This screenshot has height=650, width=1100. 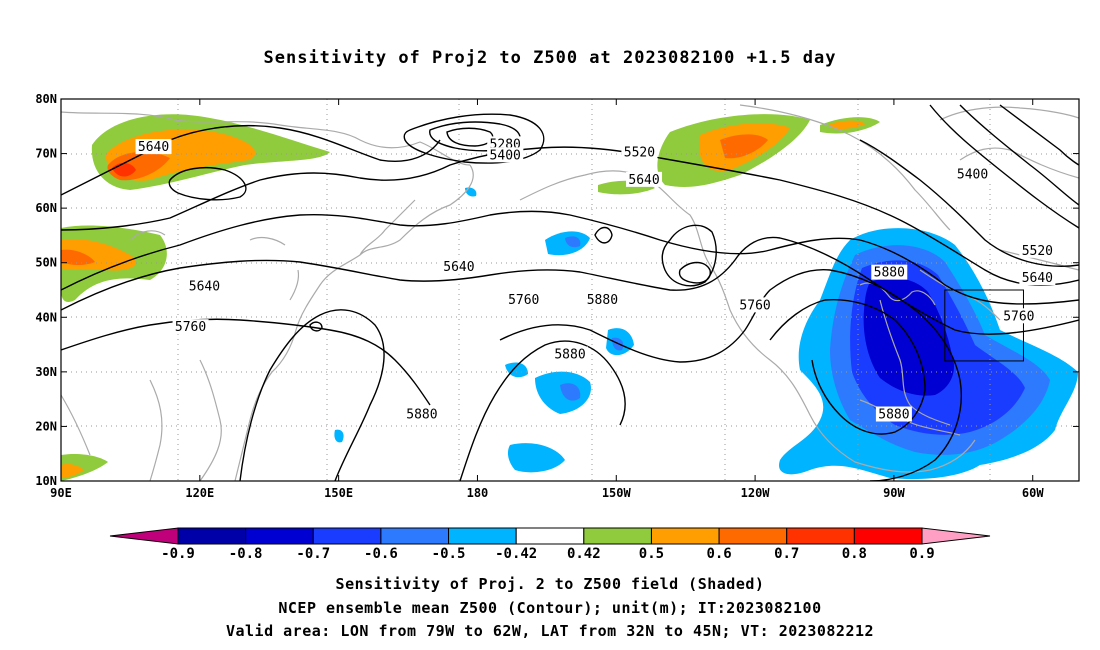 What do you see at coordinates (786, 554) in the screenshot?
I see `colorbar-label: 0.7` at bounding box center [786, 554].